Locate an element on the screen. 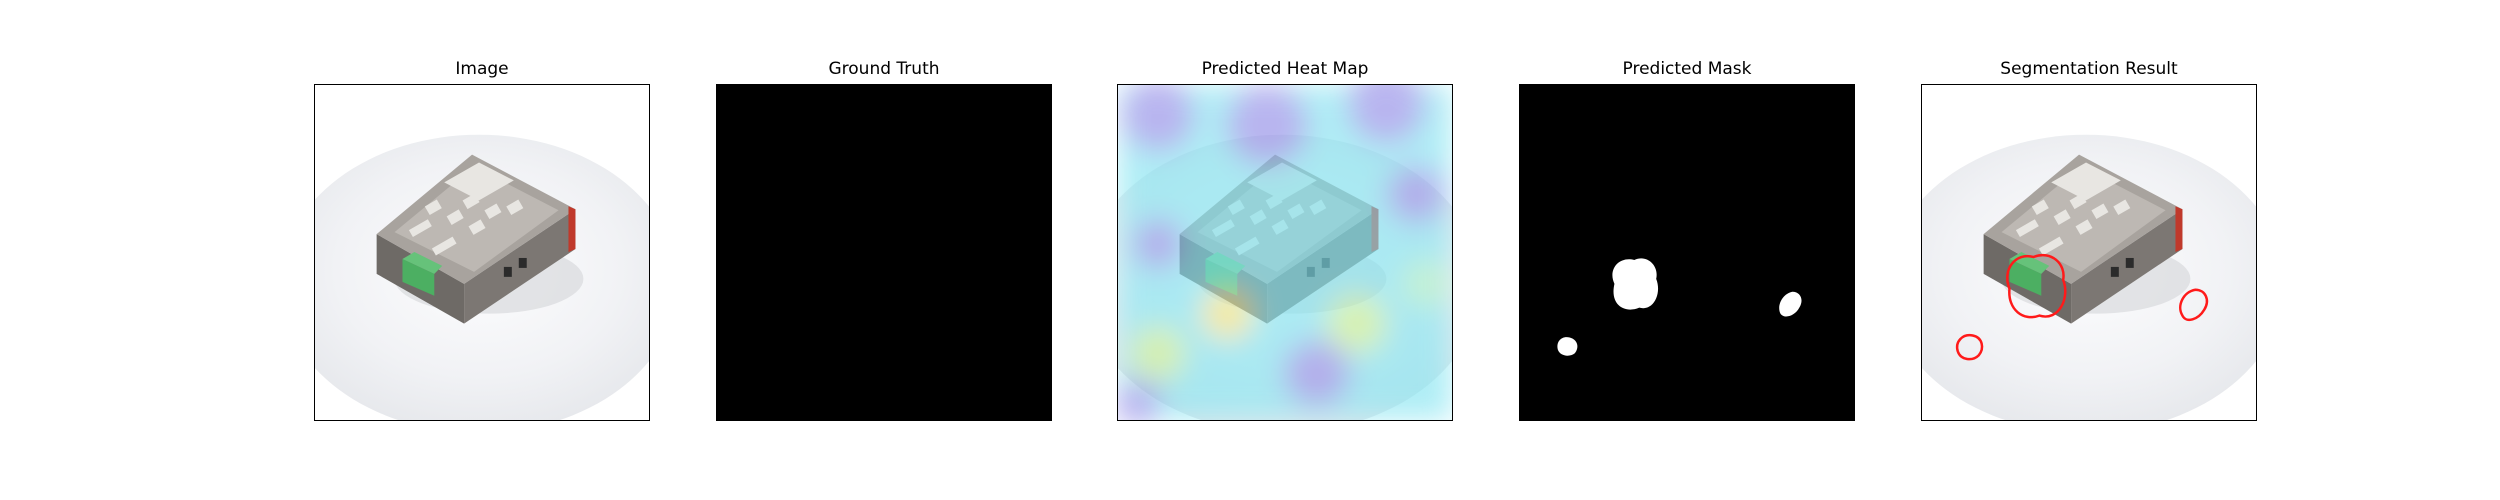  panel-title-mask: Predicted Mask is located at coordinates (1687, 69).